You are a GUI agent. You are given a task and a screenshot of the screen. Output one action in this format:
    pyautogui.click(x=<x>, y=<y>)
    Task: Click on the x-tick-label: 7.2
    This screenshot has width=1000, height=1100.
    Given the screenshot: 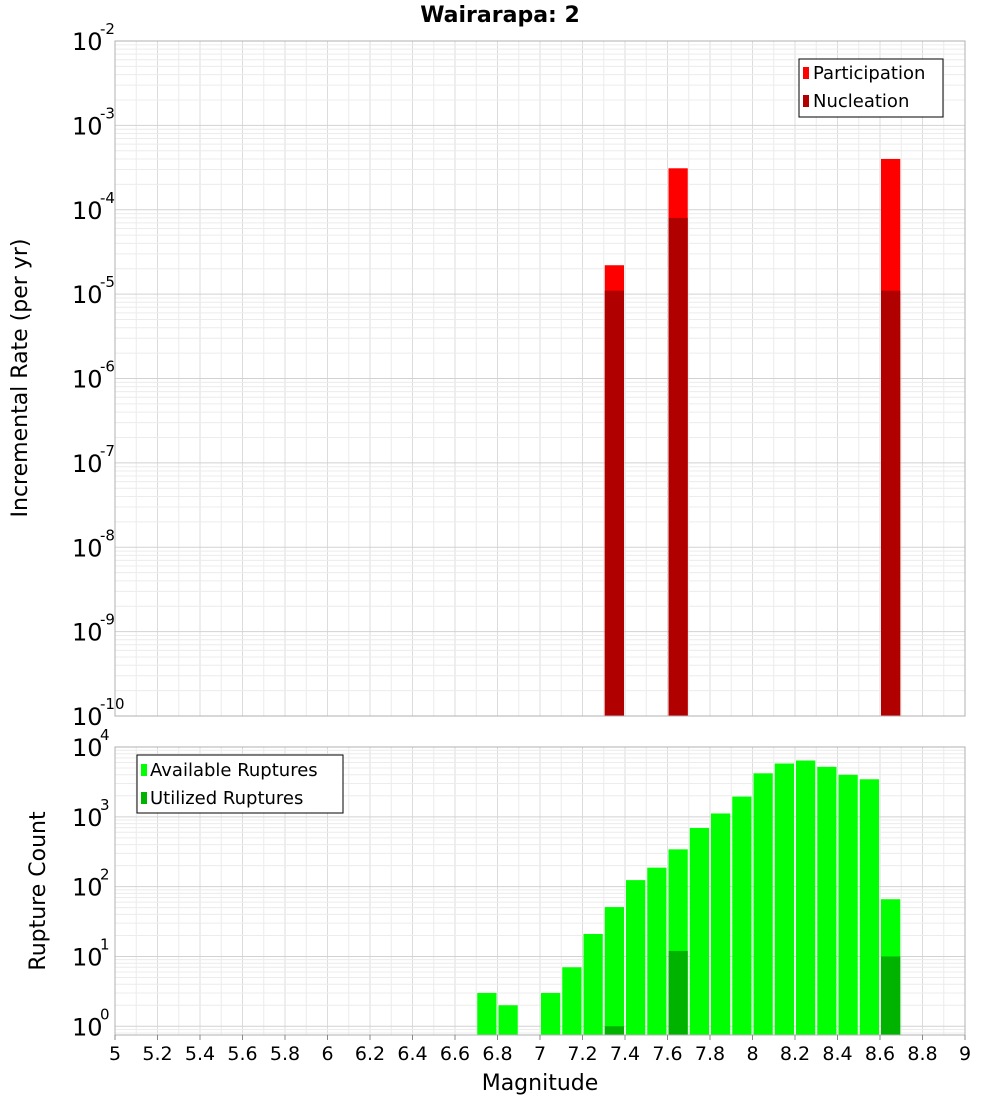 What is the action you would take?
    pyautogui.click(x=582, y=1054)
    